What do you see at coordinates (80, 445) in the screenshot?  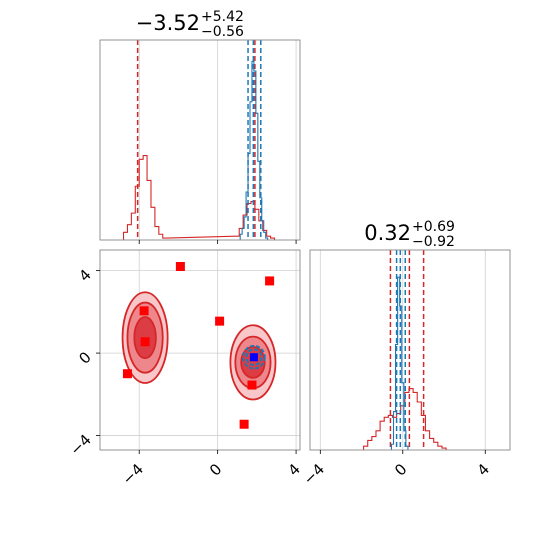 I see `y-tick-label: −4` at bounding box center [80, 445].